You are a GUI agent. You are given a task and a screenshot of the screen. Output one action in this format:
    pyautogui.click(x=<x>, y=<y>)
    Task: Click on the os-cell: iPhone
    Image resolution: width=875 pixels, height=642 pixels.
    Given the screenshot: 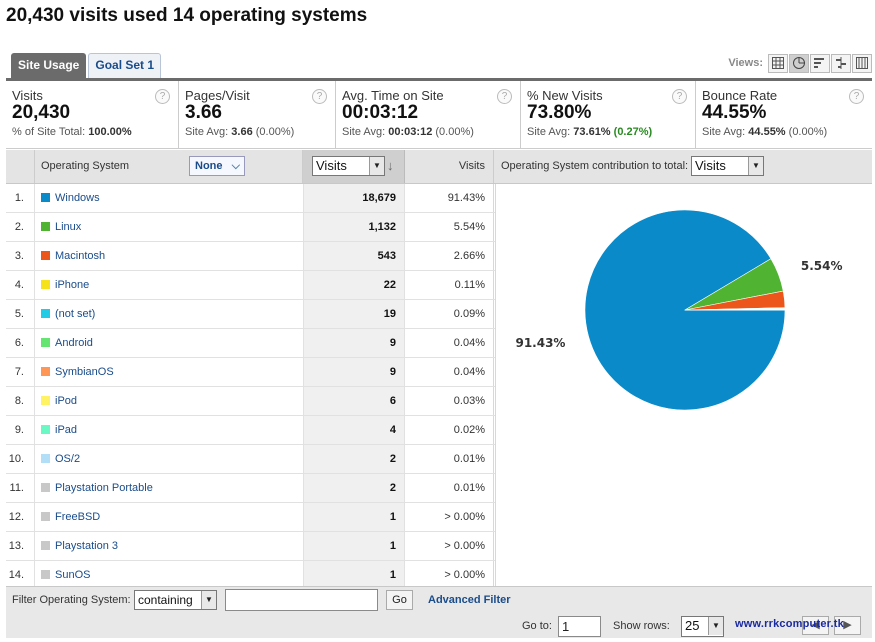 What is the action you would take?
    pyautogui.click(x=169, y=285)
    